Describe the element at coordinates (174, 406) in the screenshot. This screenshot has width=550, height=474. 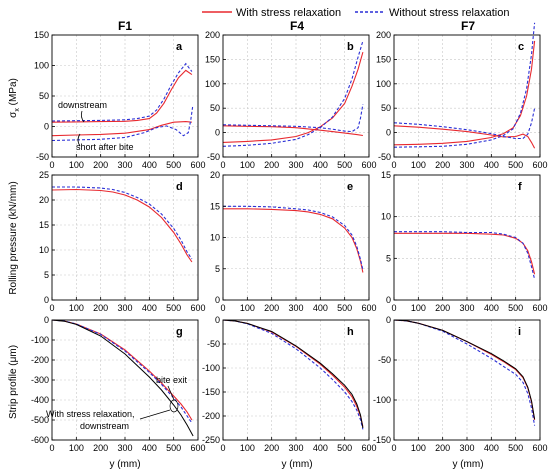
I see `annotation-circle` at that location.